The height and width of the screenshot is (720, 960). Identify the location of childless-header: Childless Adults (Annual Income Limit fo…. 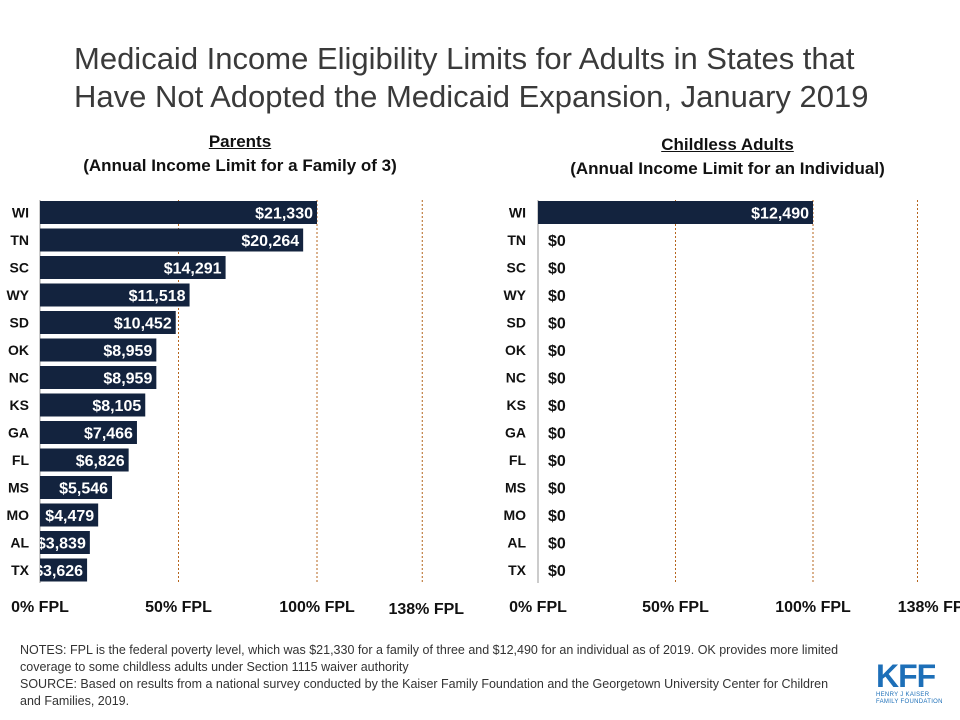
(727, 157).